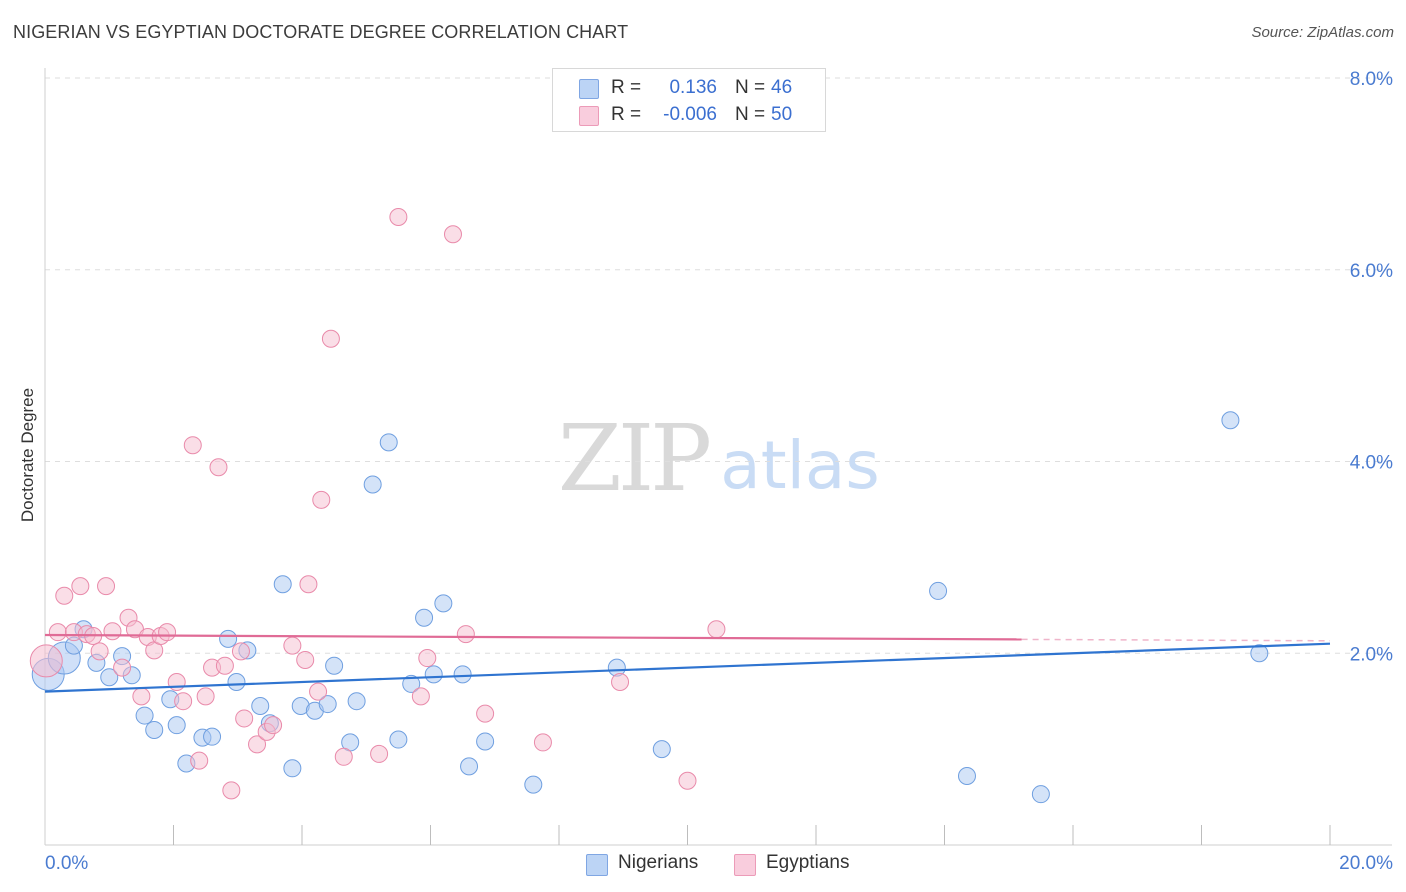 The image size is (1406, 892). Describe the element at coordinates (1371, 463) in the screenshot. I see `y-tick-label: 4.0%` at that location.